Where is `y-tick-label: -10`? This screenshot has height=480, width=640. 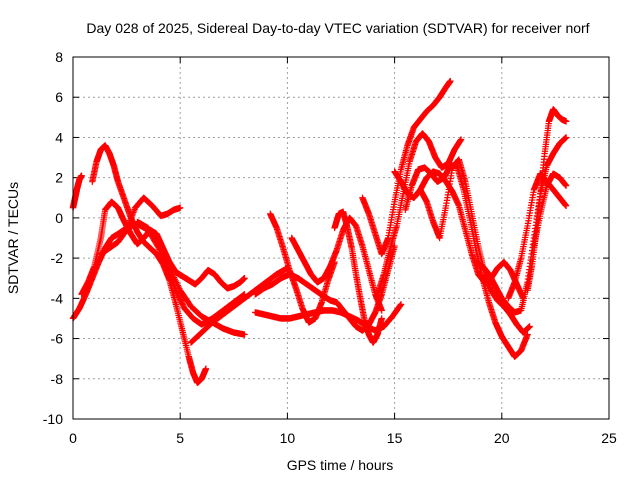 y-tick-label: -10 is located at coordinates (53, 419).